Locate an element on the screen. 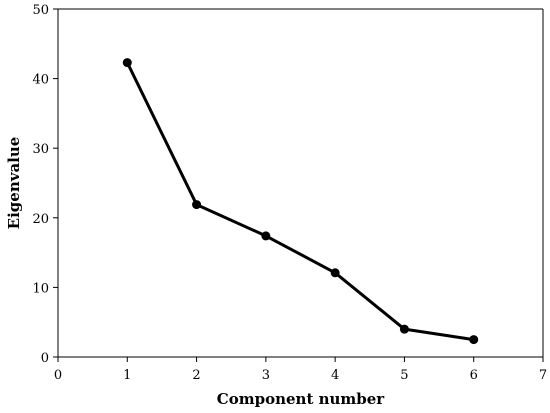  y-tick-label: 50 is located at coordinates (40, 10).